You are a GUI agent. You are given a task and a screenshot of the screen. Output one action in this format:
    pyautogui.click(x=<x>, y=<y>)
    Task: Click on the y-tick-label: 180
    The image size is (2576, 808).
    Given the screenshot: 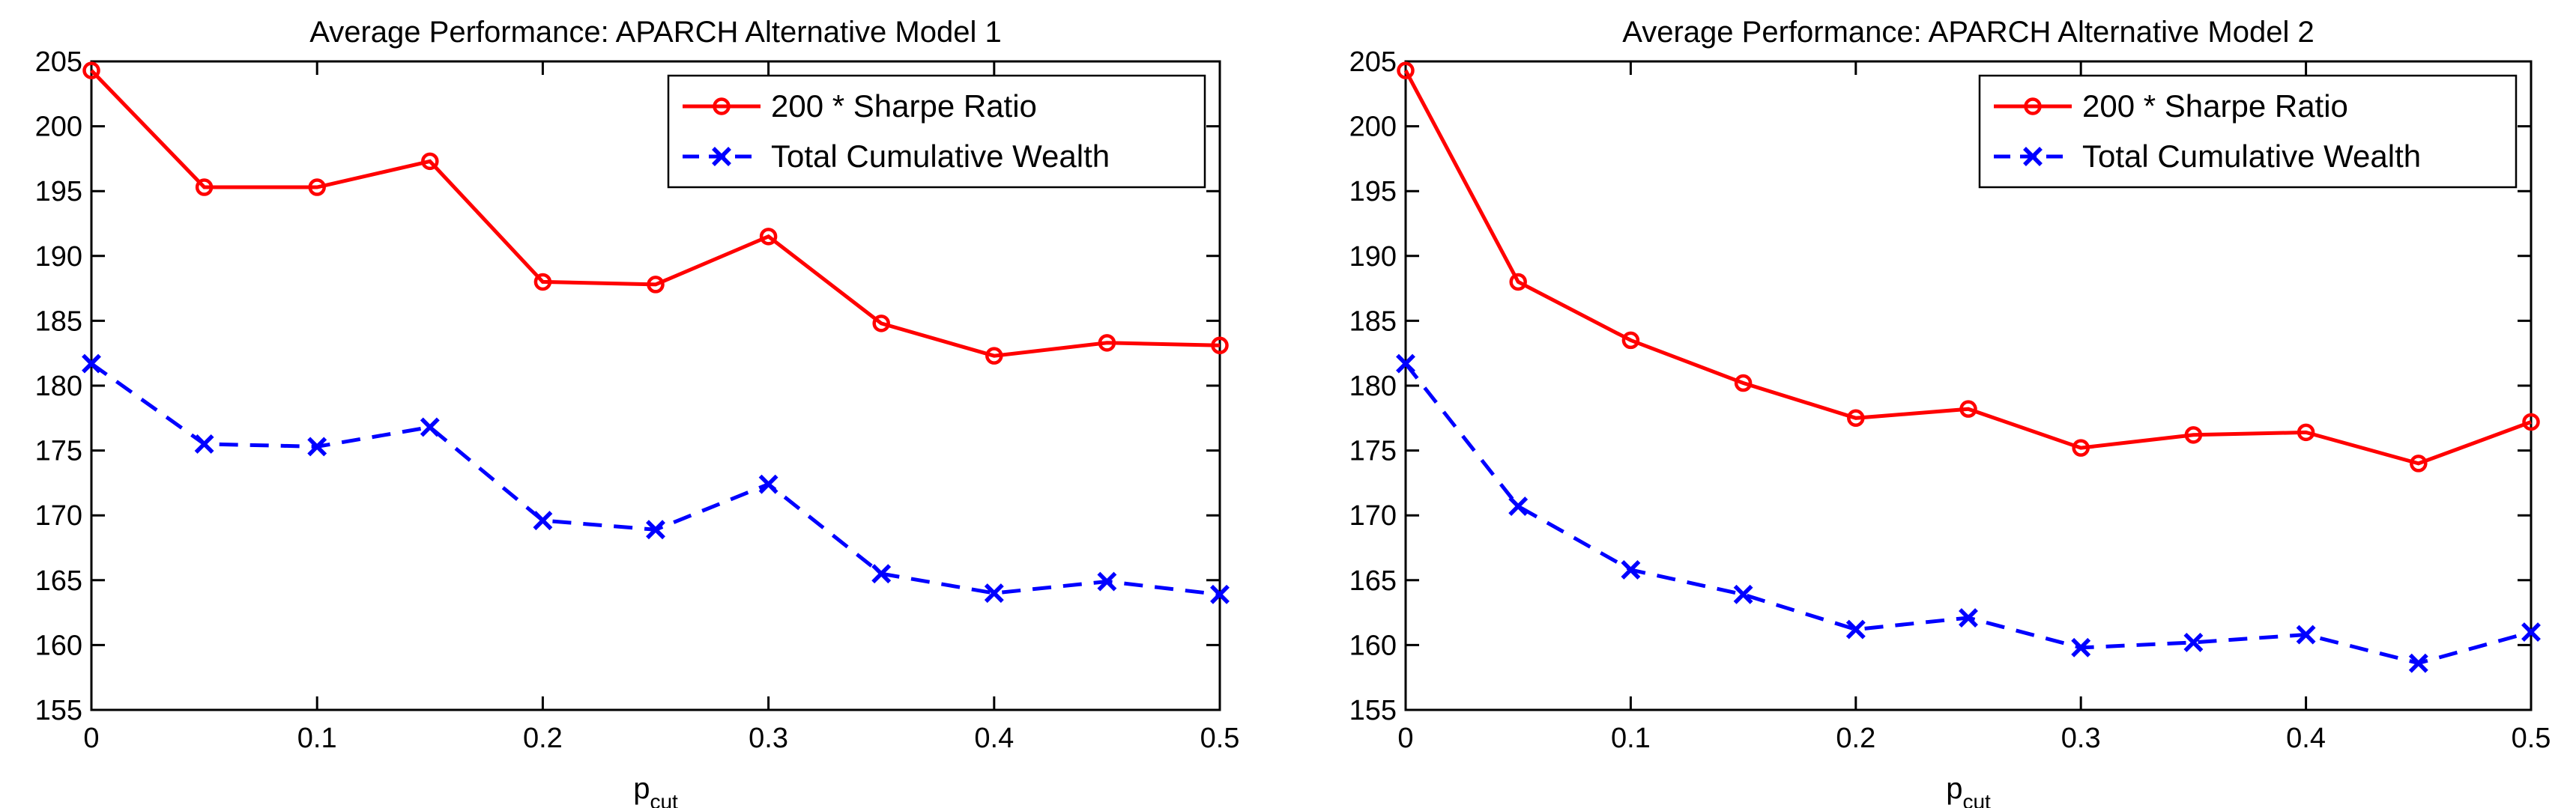 What is the action you would take?
    pyautogui.click(x=1373, y=386)
    